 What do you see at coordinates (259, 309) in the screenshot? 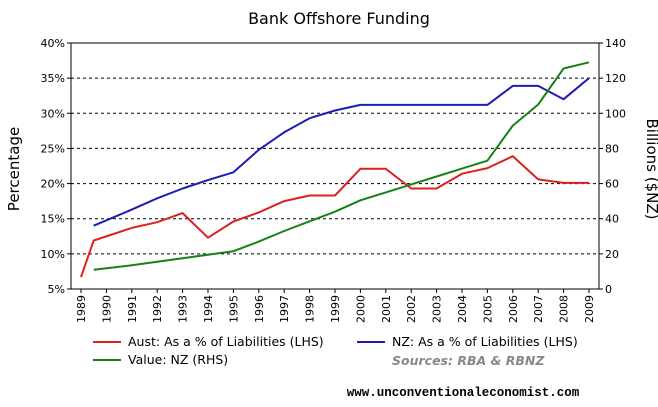
I see `x-tick-label: 1996` at bounding box center [259, 309].